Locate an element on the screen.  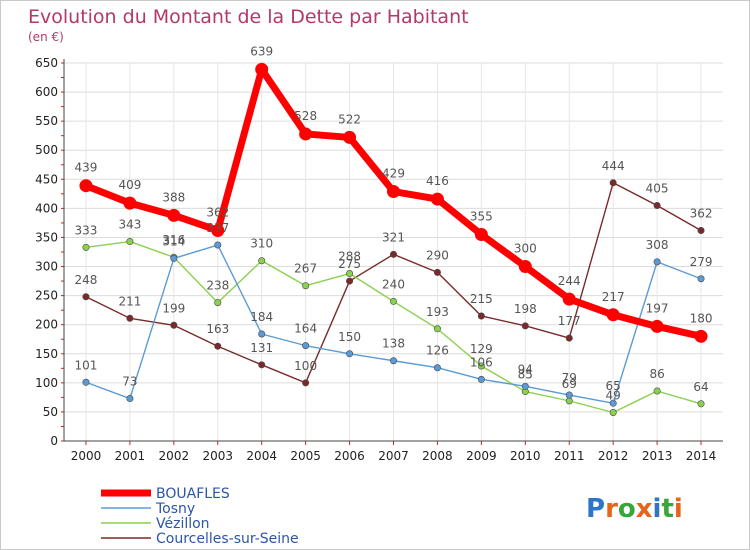
x-tick-label: 2002 is located at coordinates (174, 456).